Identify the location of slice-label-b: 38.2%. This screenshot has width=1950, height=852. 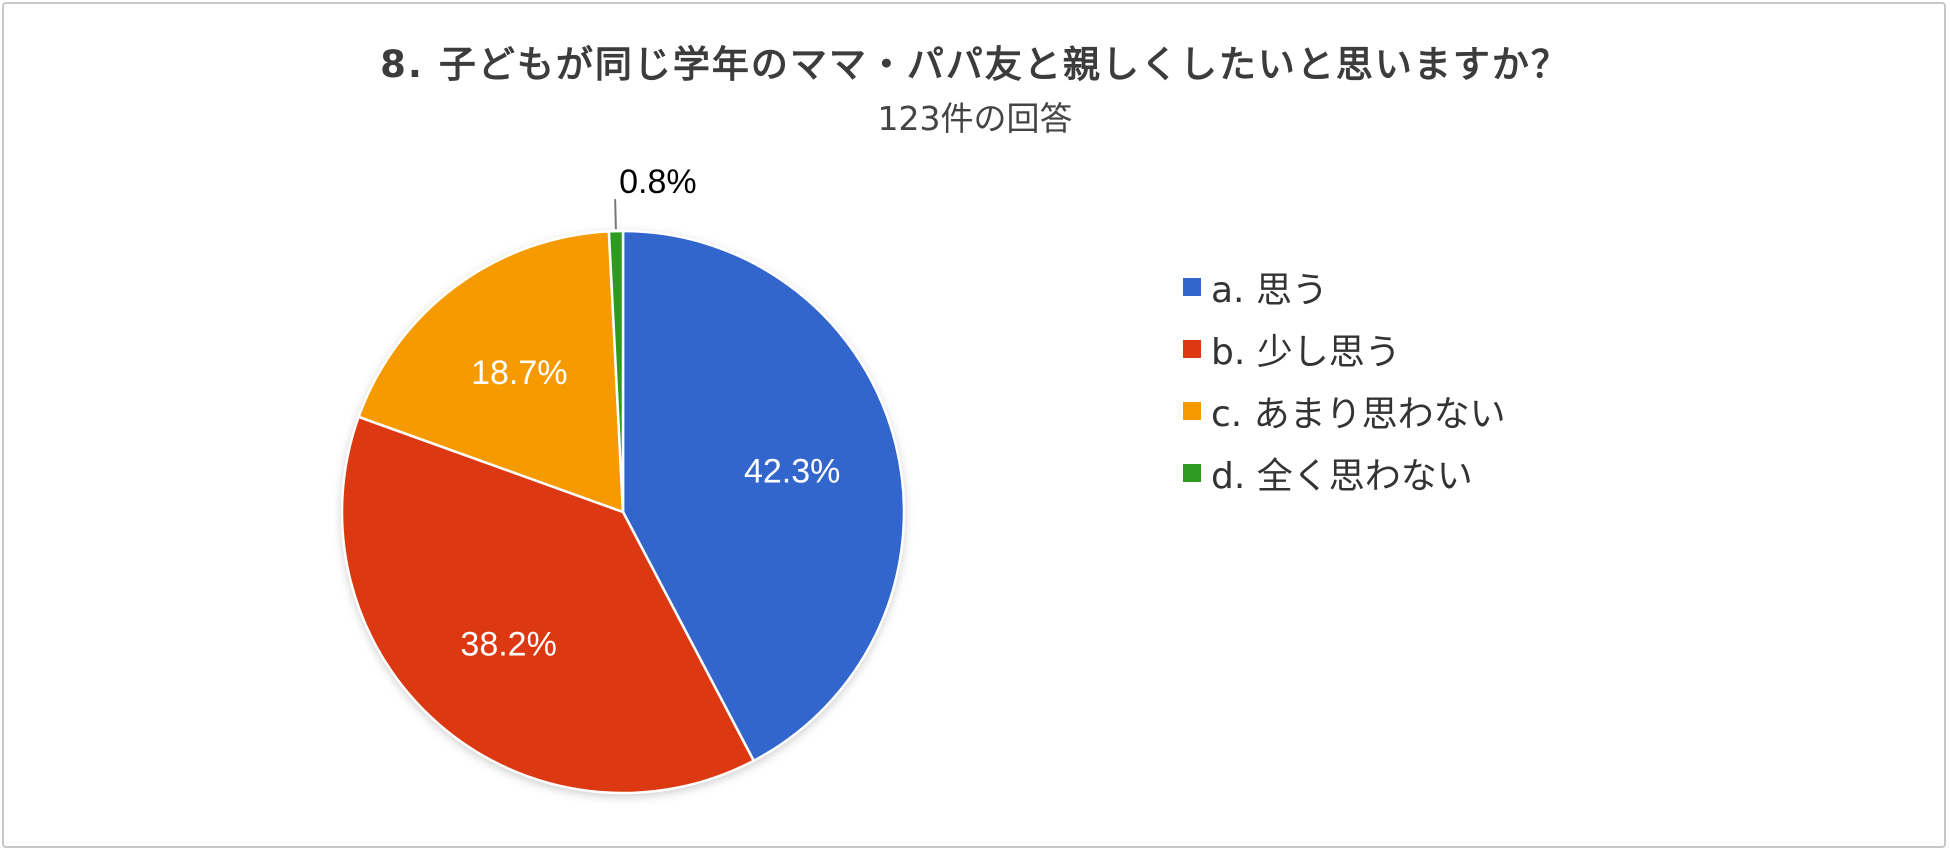
(508, 644).